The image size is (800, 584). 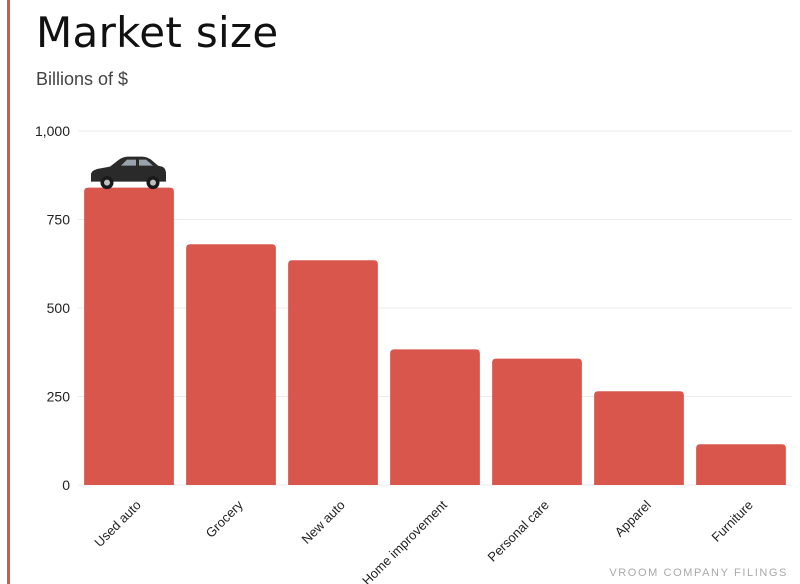 I want to click on x-tick-label: Used auto, so click(x=117, y=523).